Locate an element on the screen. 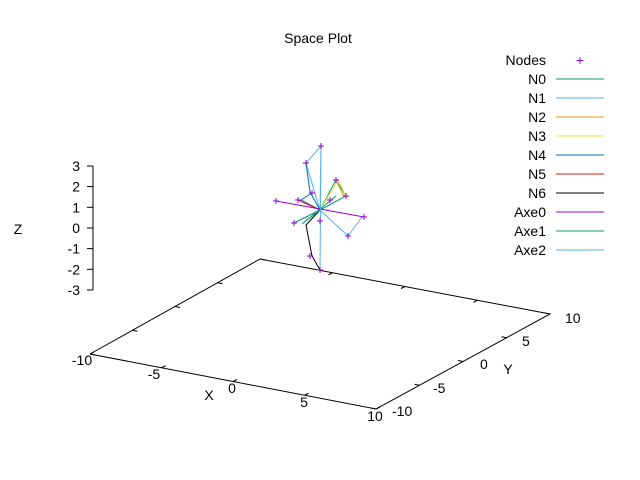  x-axis-label: X is located at coordinates (209, 395).